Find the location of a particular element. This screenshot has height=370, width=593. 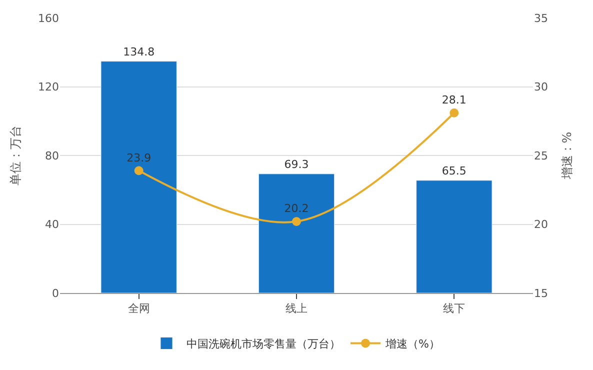

data-label: 134.8 is located at coordinates (139, 51).